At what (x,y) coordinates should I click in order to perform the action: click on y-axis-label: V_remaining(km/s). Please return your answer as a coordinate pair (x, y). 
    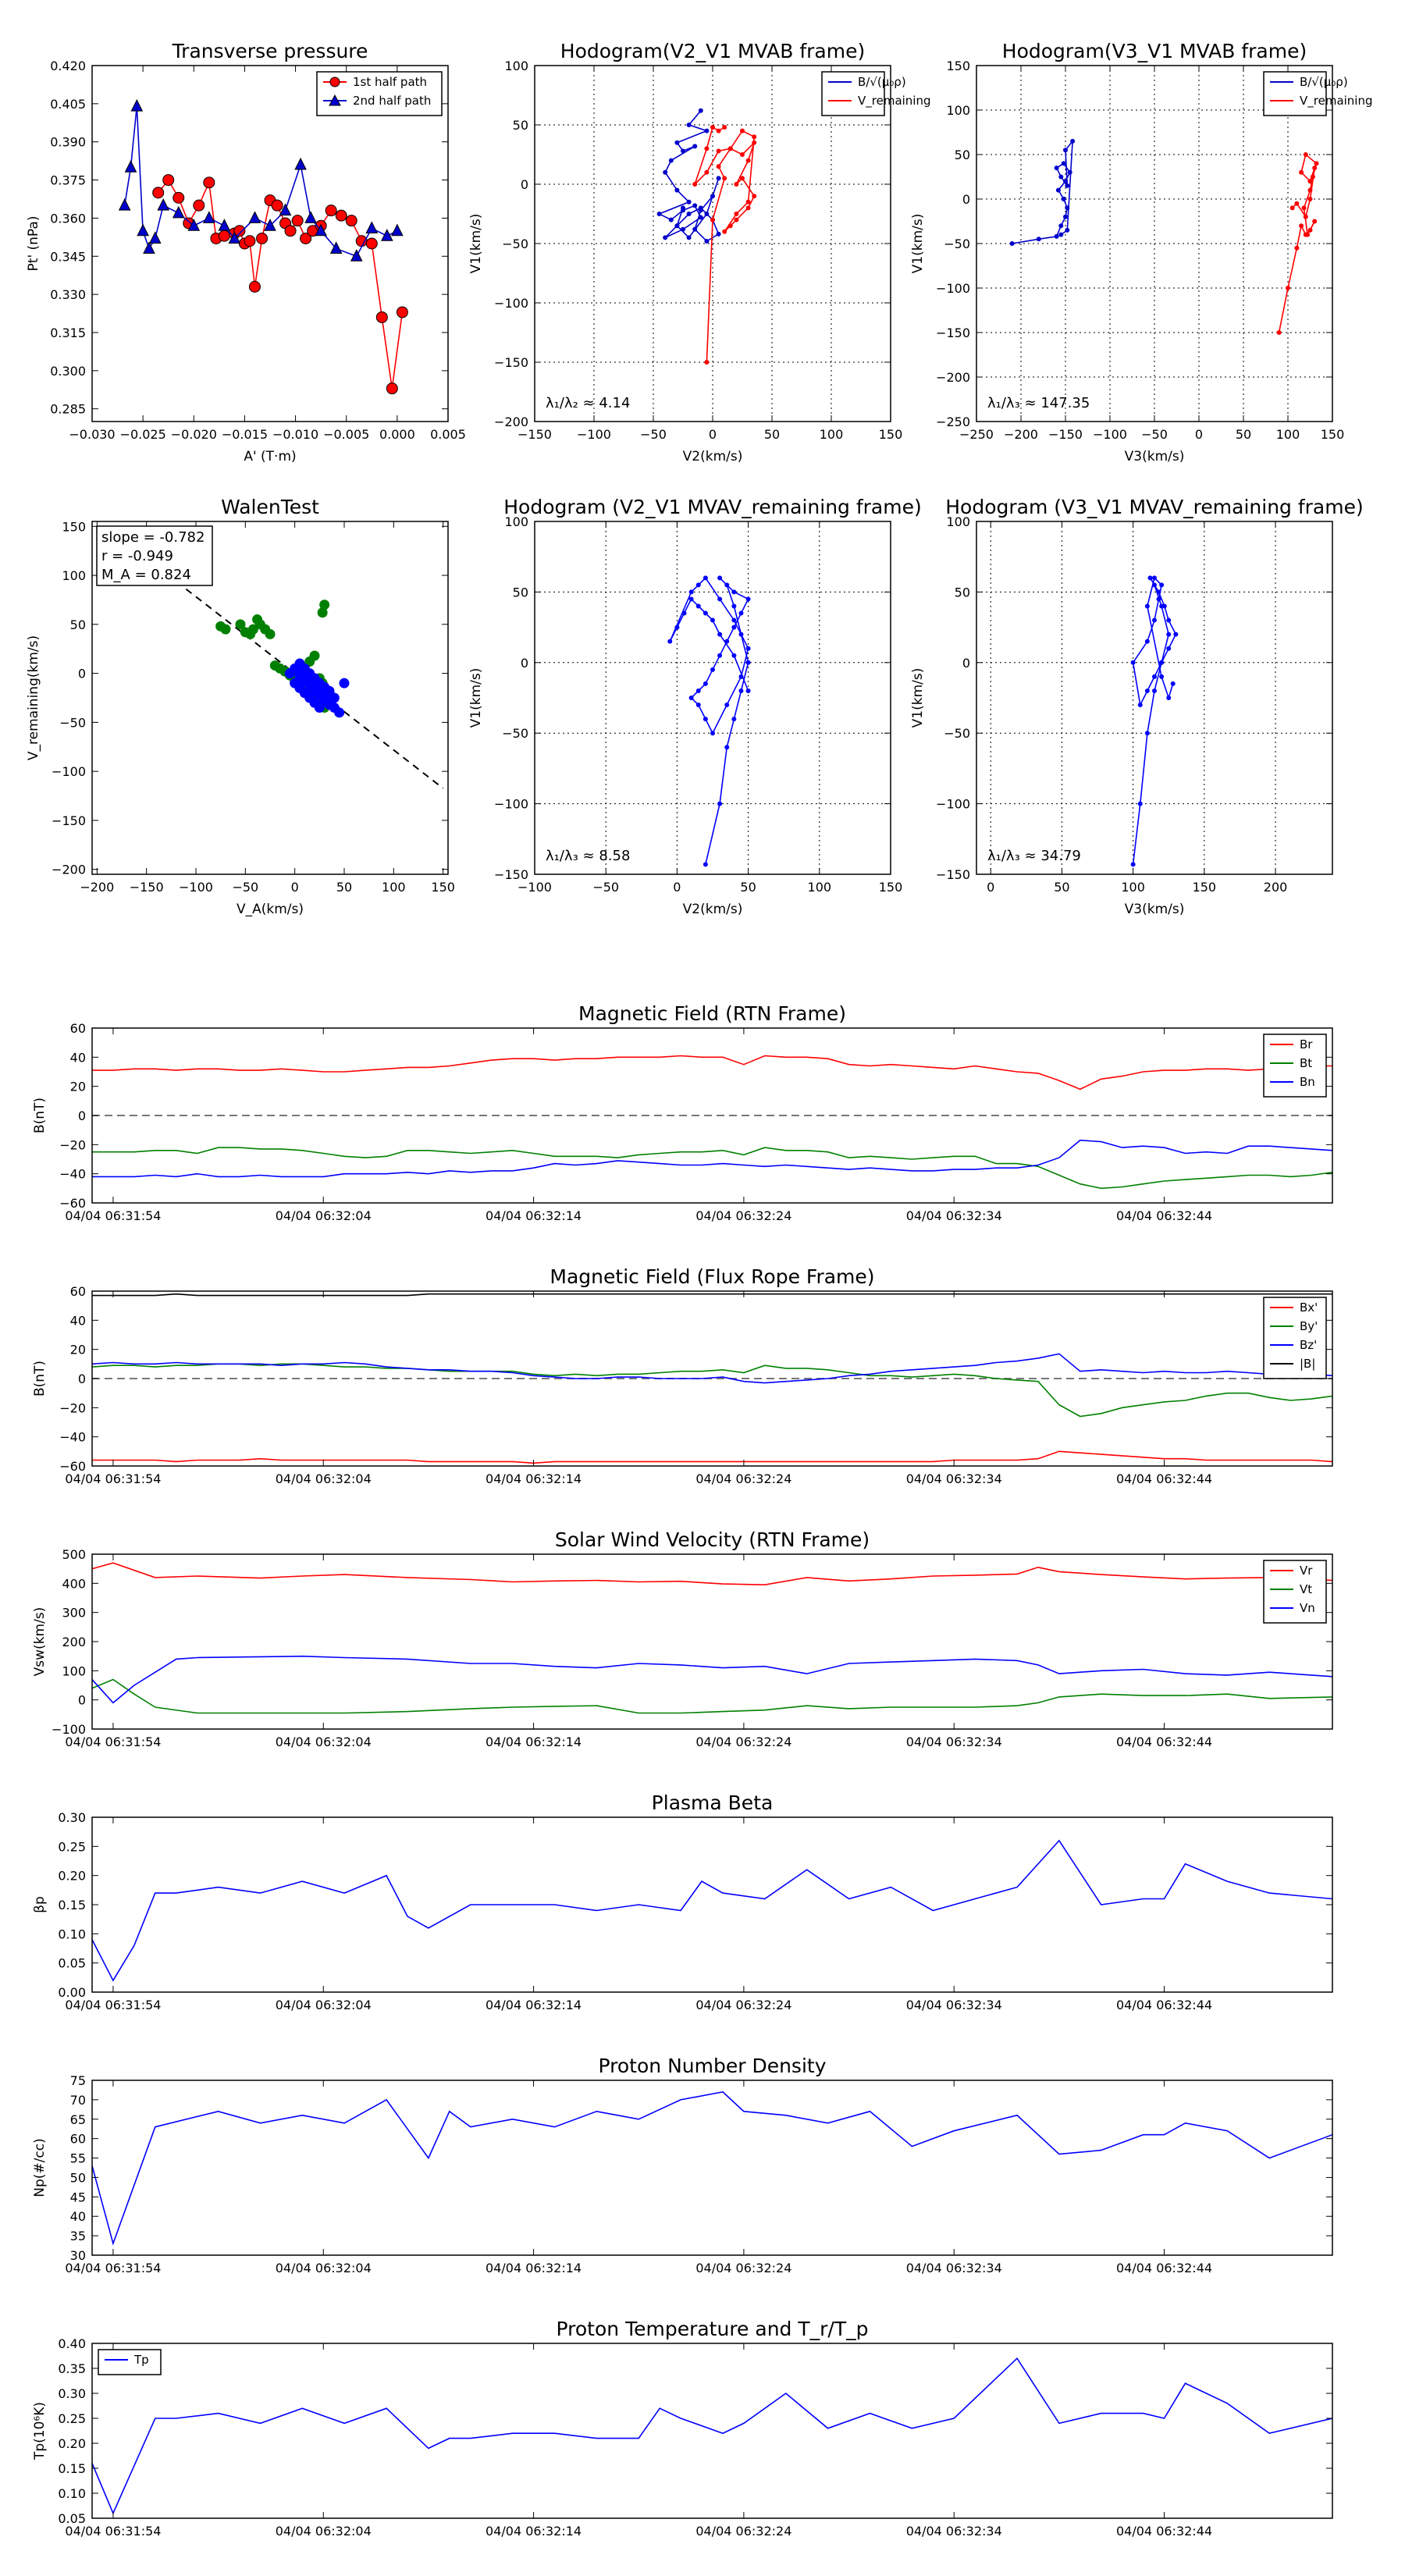
    Looking at the image, I should click on (34, 697).